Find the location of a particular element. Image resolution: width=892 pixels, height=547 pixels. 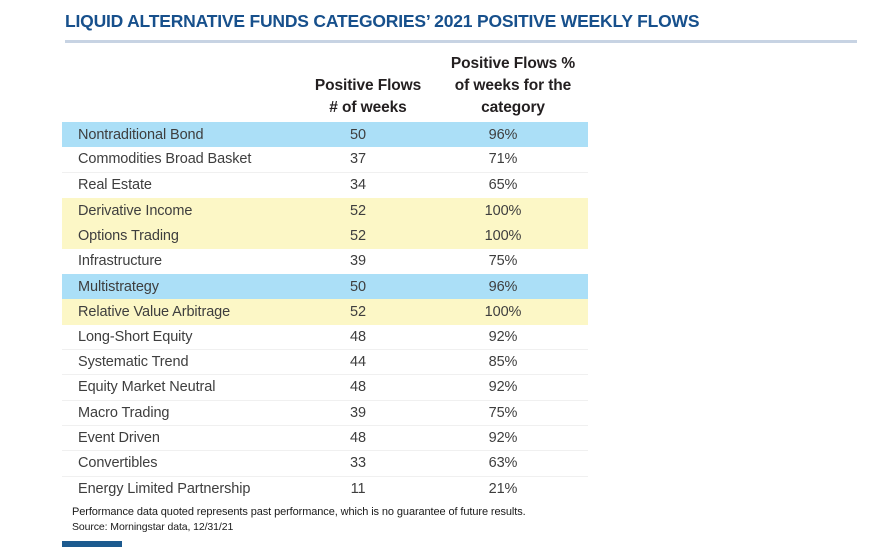

category-cell: Convertibles is located at coordinates (118, 463).